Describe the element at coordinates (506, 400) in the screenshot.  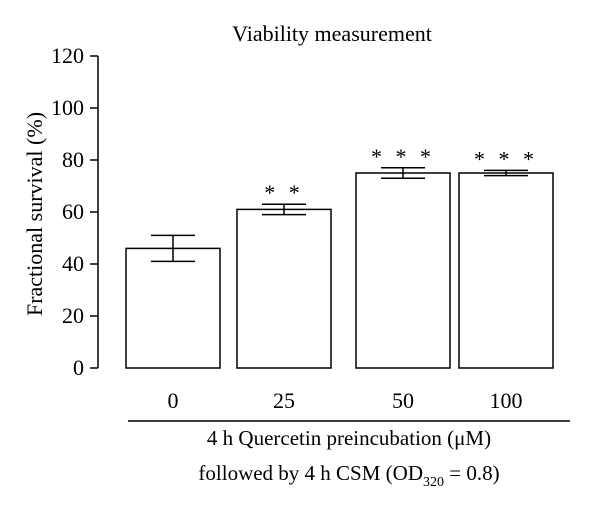
I see `x-tick-label: 100` at that location.